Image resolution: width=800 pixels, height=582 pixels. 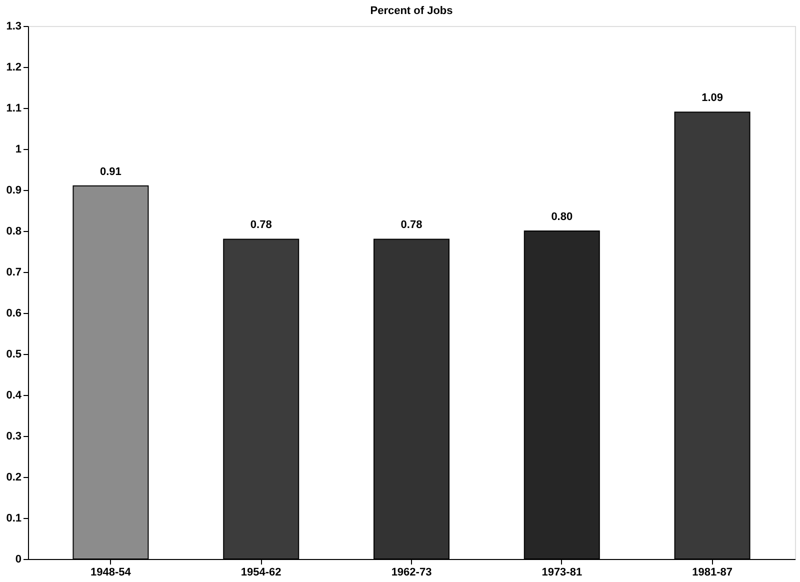 What do you see at coordinates (712, 98) in the screenshot?
I see `data-label: 1.09` at bounding box center [712, 98].